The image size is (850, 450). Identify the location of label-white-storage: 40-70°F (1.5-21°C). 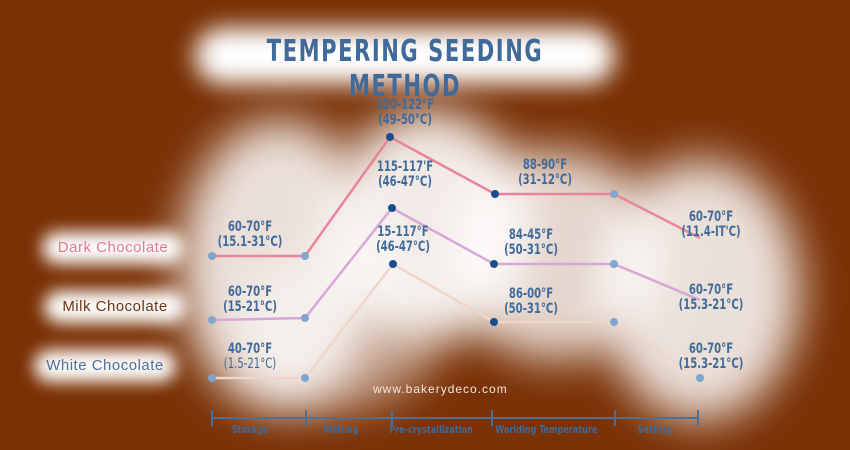
(250, 356).